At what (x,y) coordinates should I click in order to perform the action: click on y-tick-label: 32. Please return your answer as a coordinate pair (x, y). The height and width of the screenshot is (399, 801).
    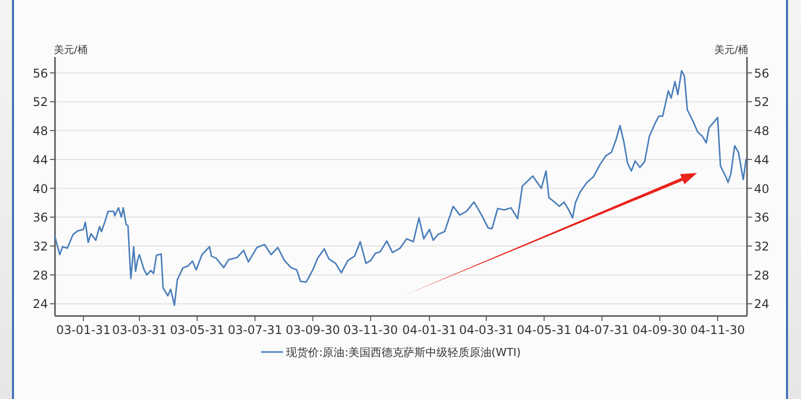
    Looking at the image, I should click on (40, 247).